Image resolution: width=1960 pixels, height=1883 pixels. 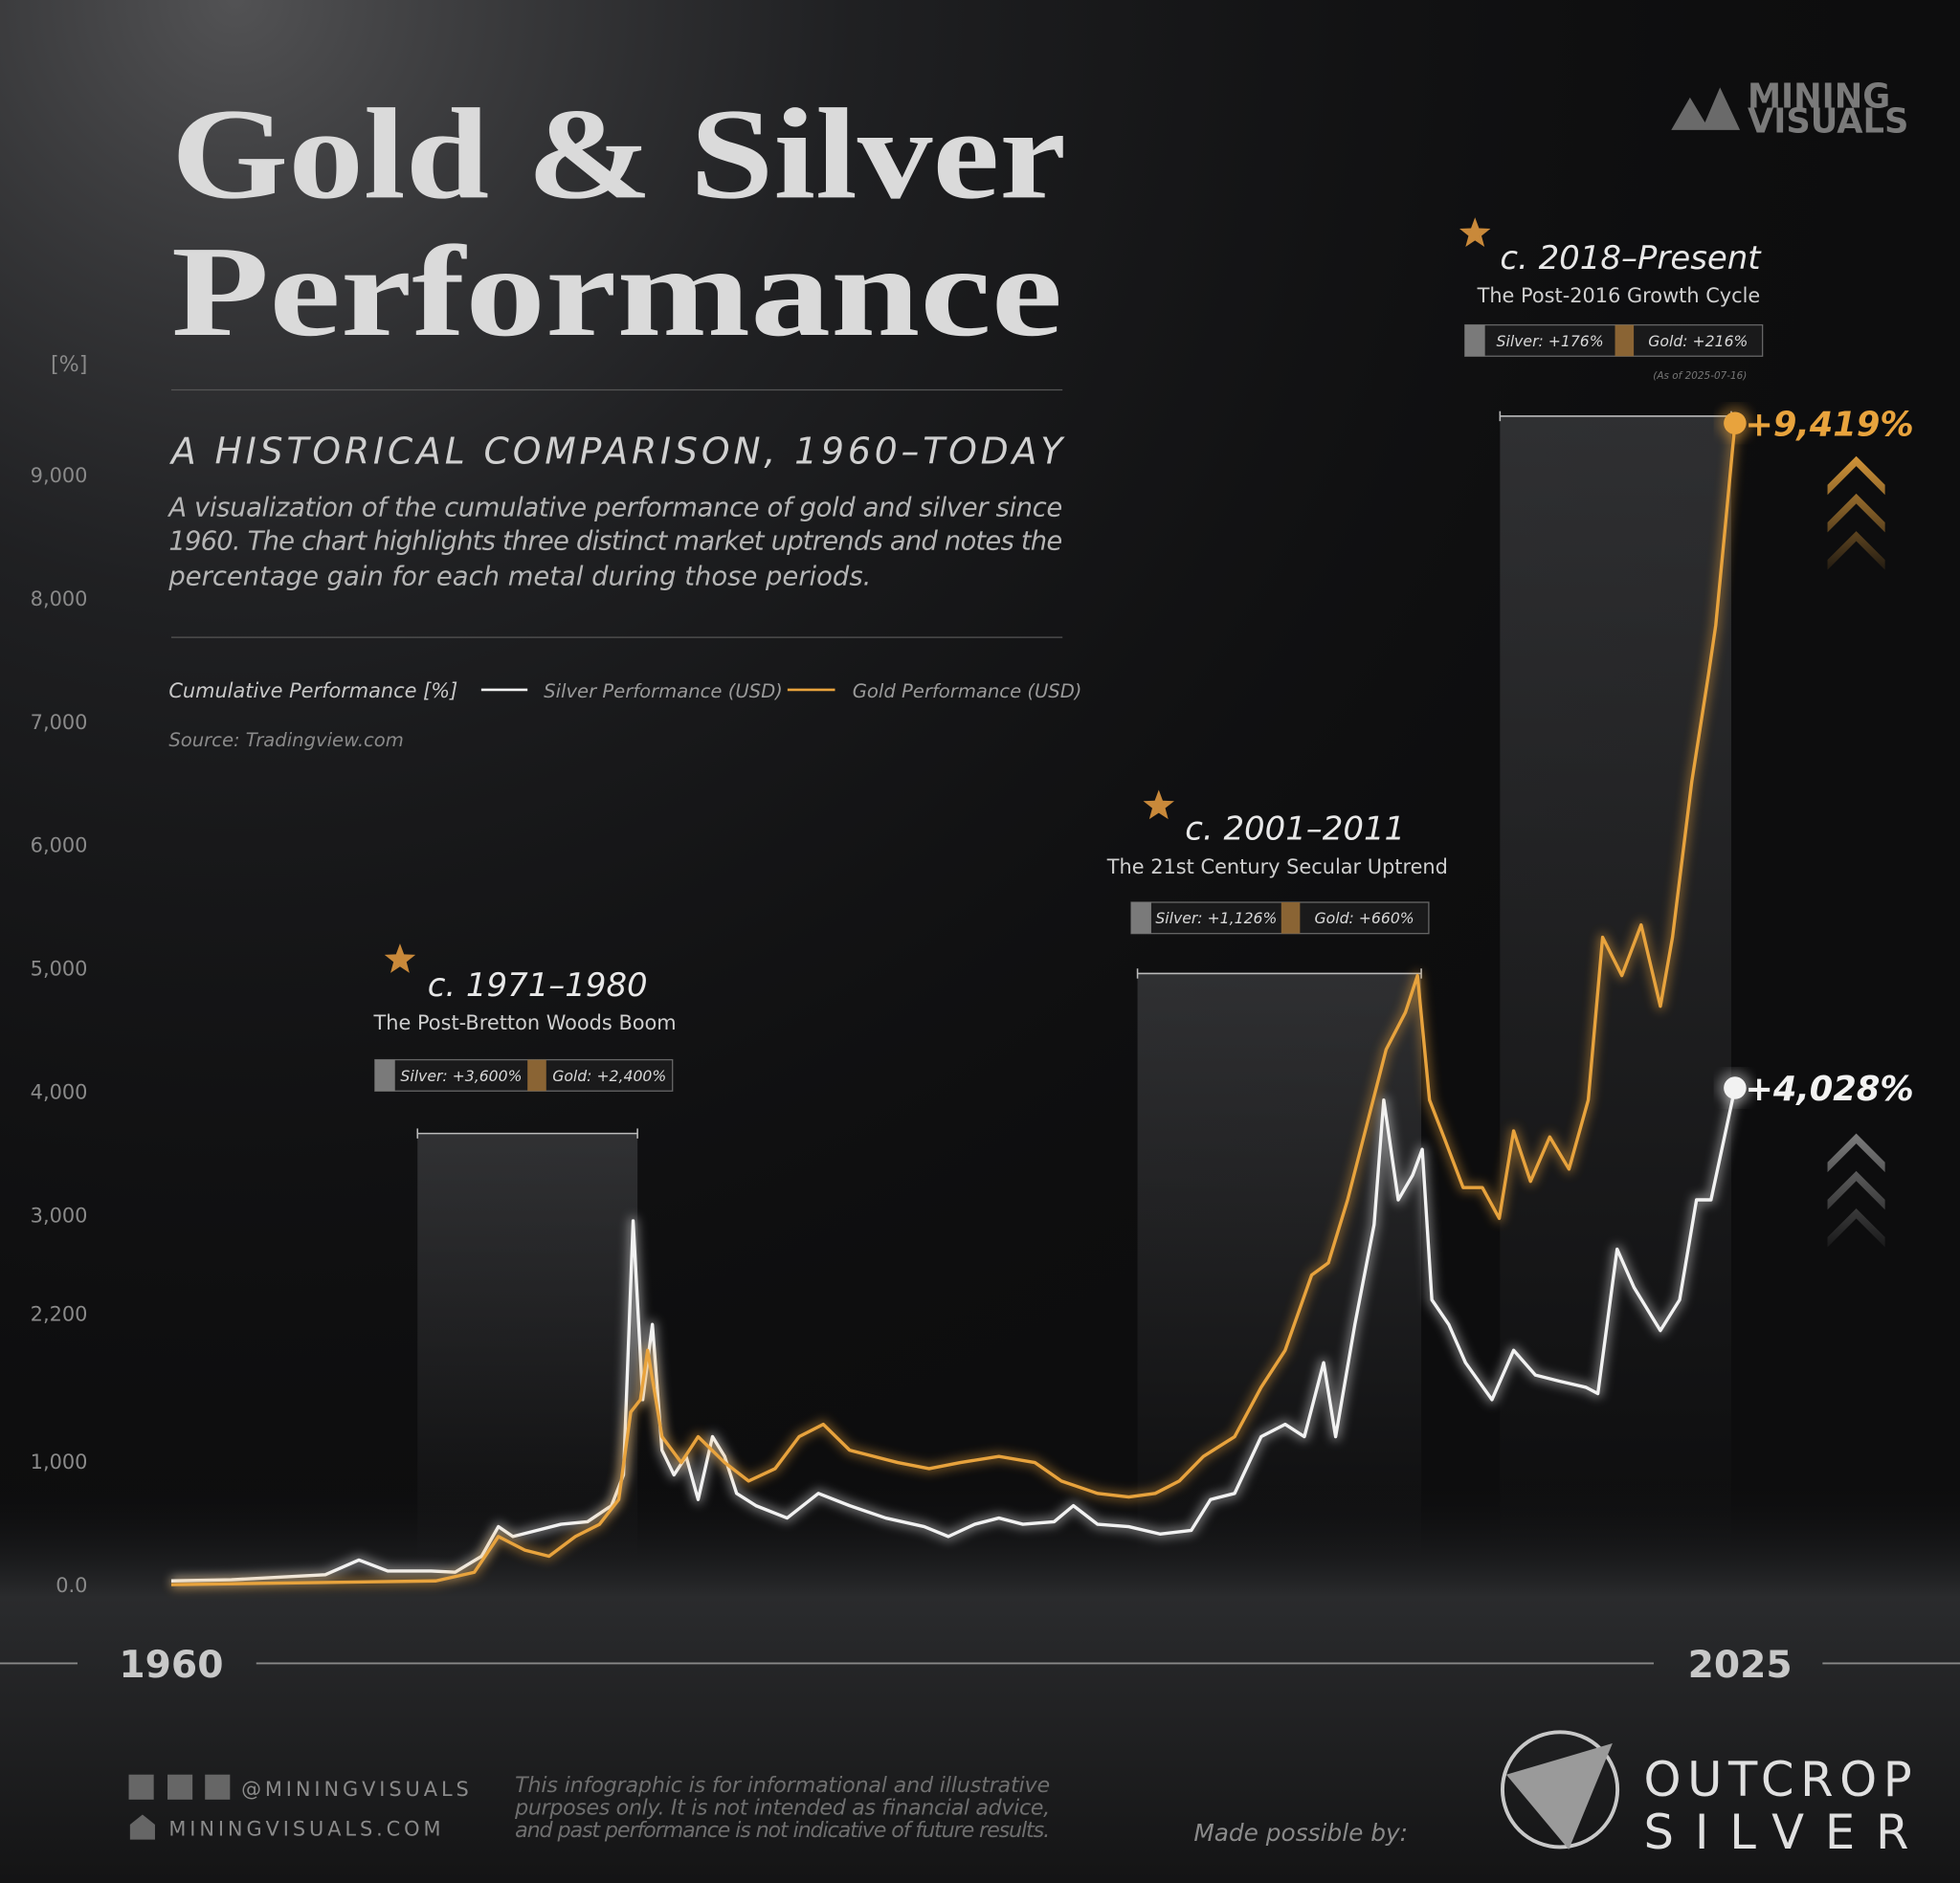 I want to click on period-subtitle: The Post-2016 Growth Cycle, so click(x=1619, y=295).